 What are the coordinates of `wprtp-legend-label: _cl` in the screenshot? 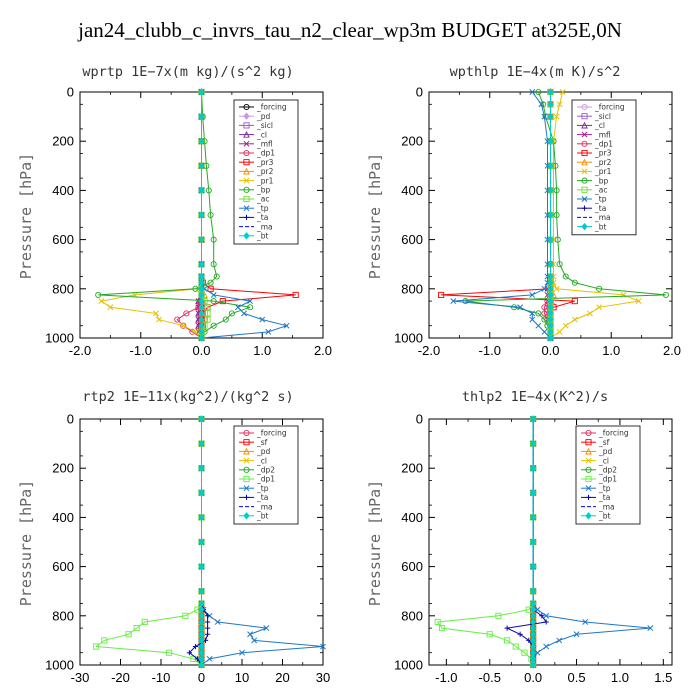 It's located at (261, 134).